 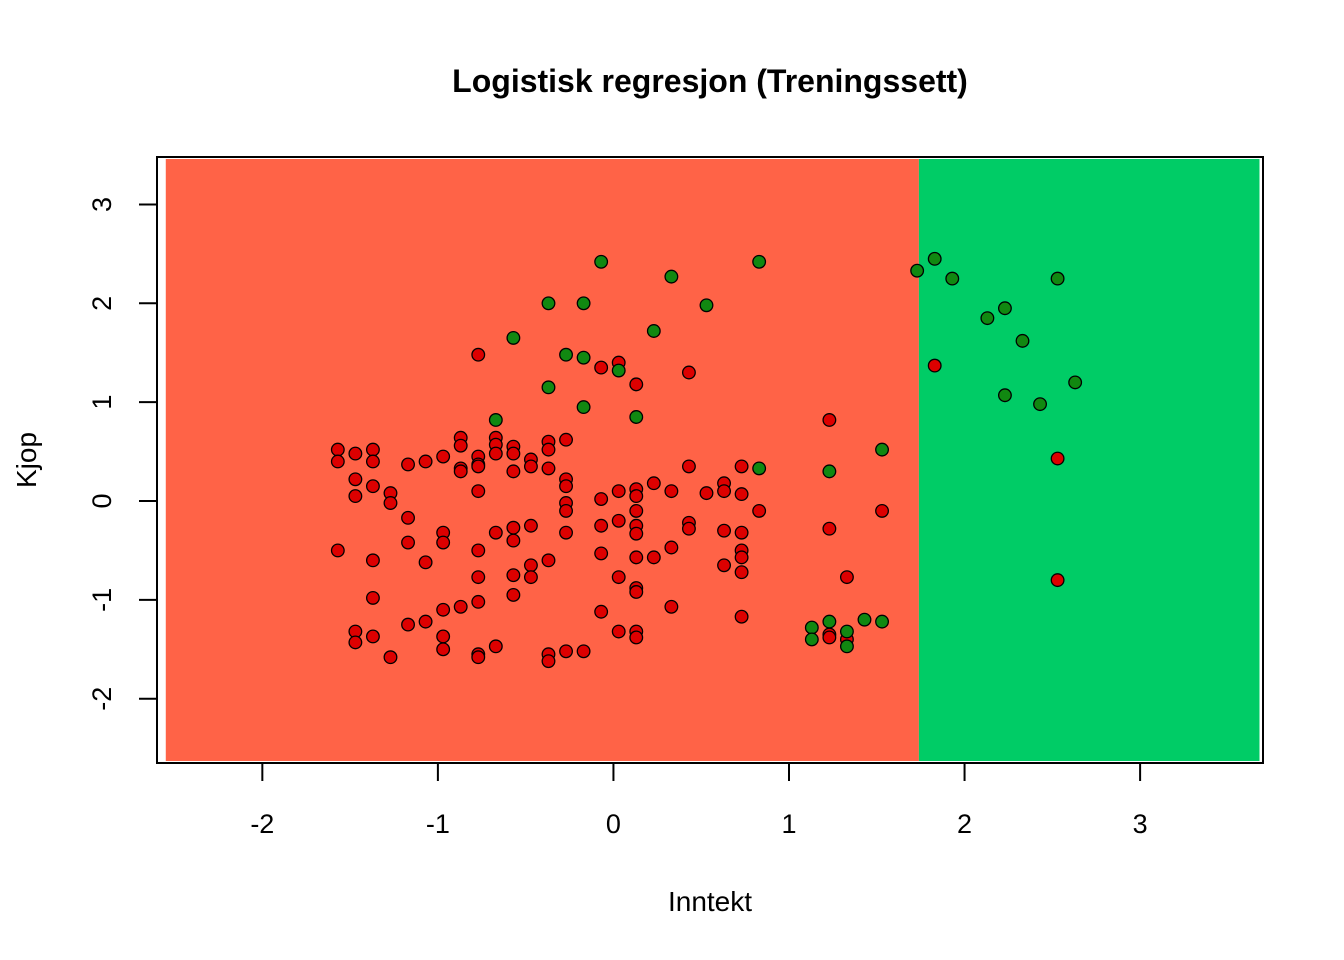 What do you see at coordinates (710, 901) in the screenshot?
I see `x-axis-label: Inntekt` at bounding box center [710, 901].